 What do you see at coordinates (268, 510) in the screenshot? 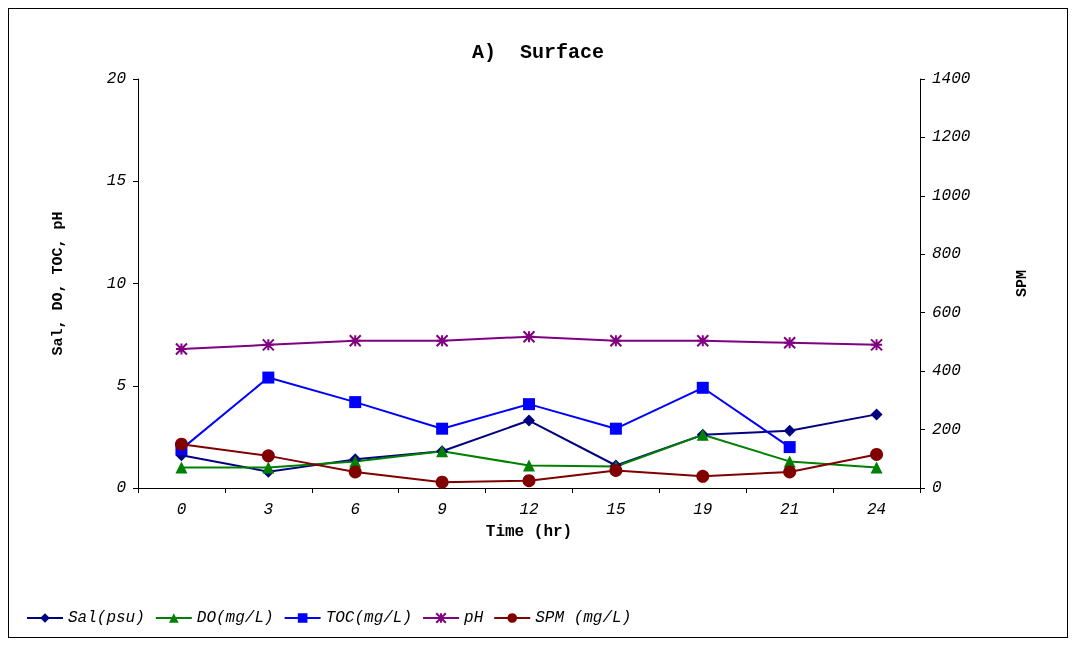
I see `x-tick-label: 3` at bounding box center [268, 510].